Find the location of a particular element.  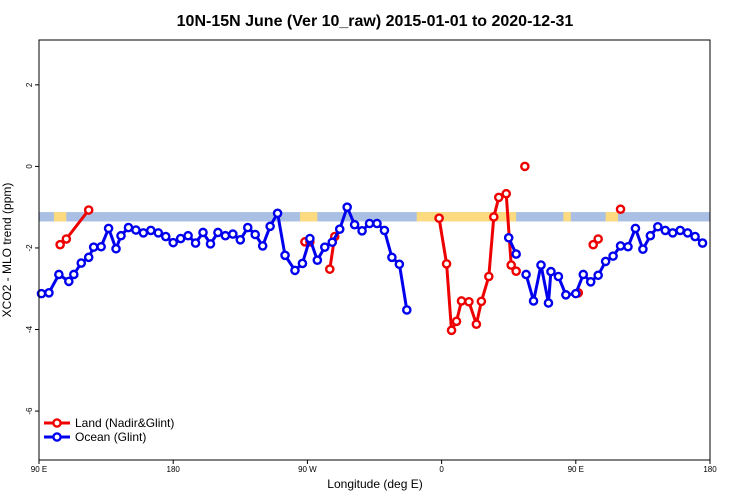

legend: Land (Nadir&Glint)Ocean (Glint) is located at coordinates (109, 430).